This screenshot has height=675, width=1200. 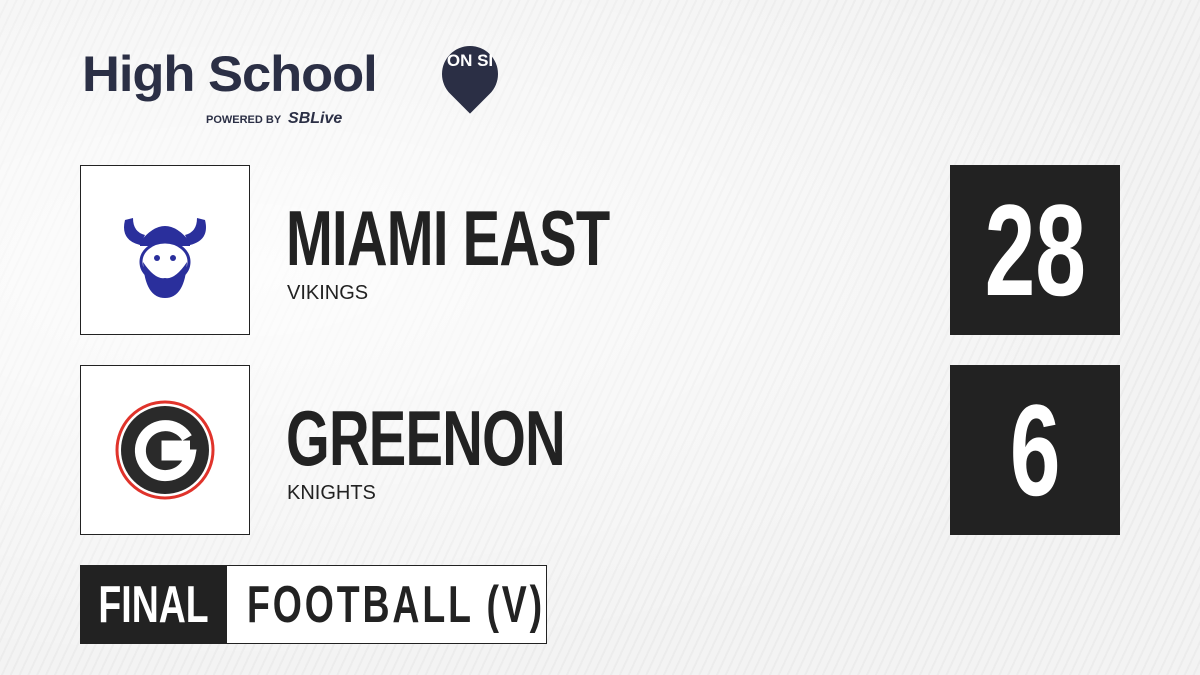 I want to click on team-name: GREENON, so click(x=426, y=438).